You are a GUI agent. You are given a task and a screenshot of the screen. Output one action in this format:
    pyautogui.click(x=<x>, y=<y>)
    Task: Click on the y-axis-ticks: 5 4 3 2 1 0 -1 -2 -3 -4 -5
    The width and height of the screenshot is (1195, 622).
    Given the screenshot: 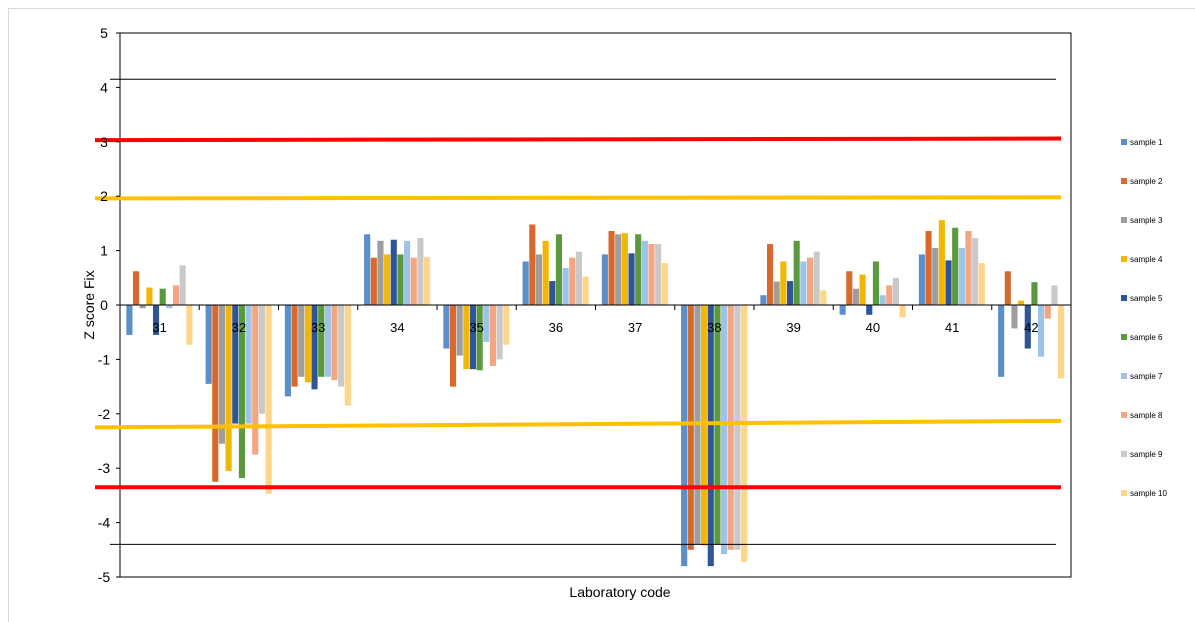 What is the action you would take?
    pyautogui.click(x=109, y=305)
    